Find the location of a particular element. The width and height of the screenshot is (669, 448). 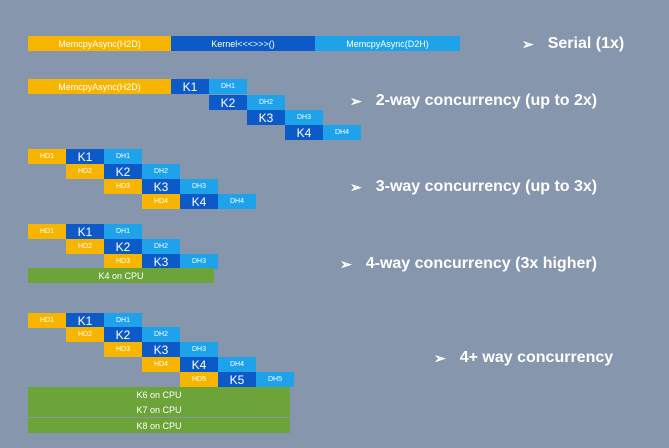

block-h2d: HD5 is located at coordinates (199, 379).